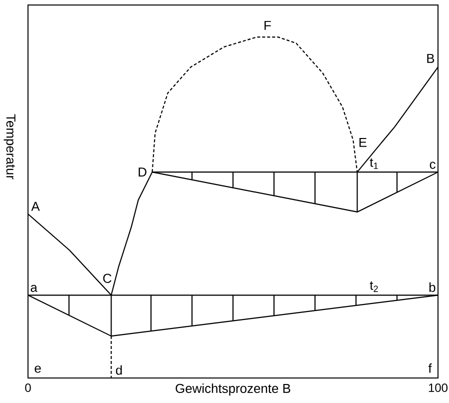 The image size is (449, 403). Describe the element at coordinates (374, 286) in the screenshot. I see `annotation: t$_{2}$` at that location.